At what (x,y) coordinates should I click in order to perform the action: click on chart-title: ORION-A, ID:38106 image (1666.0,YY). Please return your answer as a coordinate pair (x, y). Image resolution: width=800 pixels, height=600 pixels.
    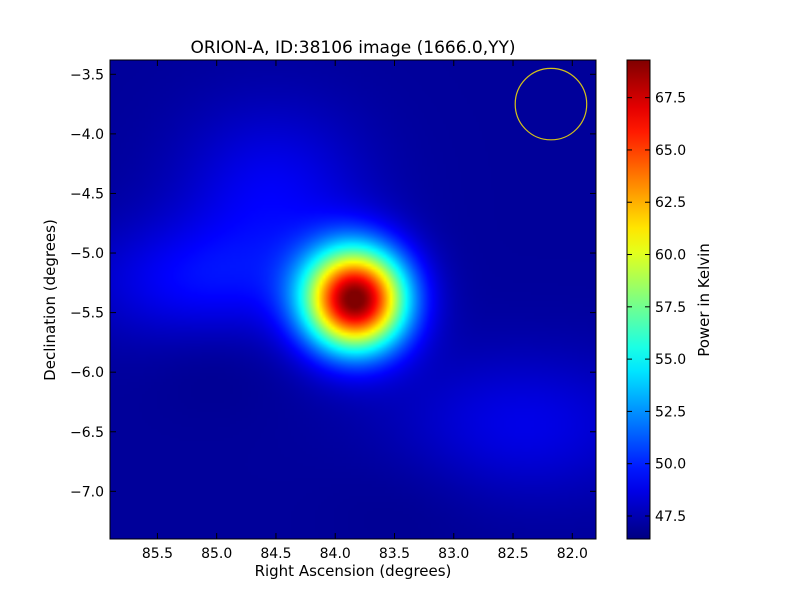
    Looking at the image, I should click on (352, 48).